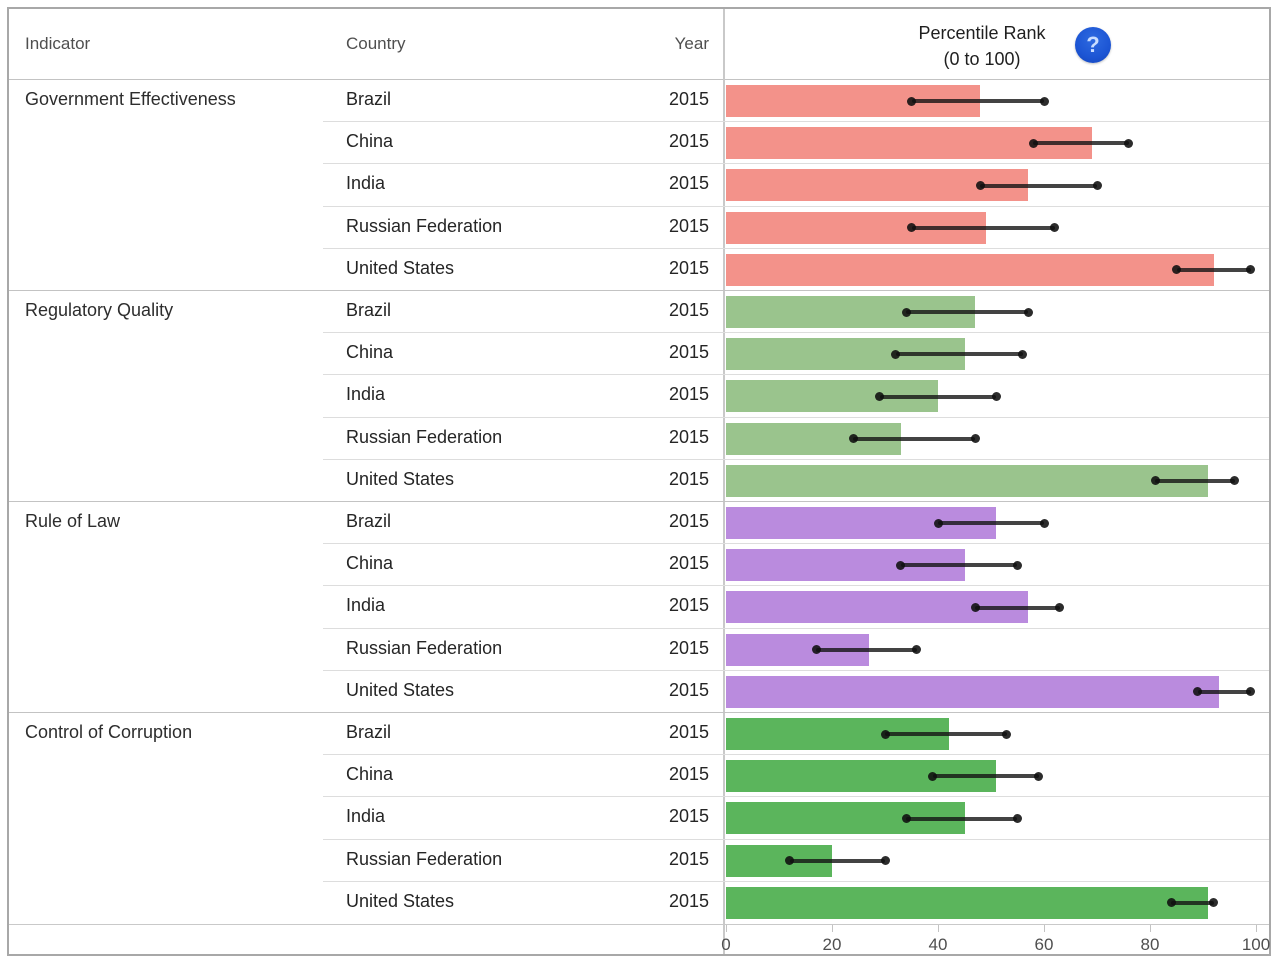  What do you see at coordinates (982, 33) in the screenshot?
I see `chart-column-header-line1: Percentile Rank` at bounding box center [982, 33].